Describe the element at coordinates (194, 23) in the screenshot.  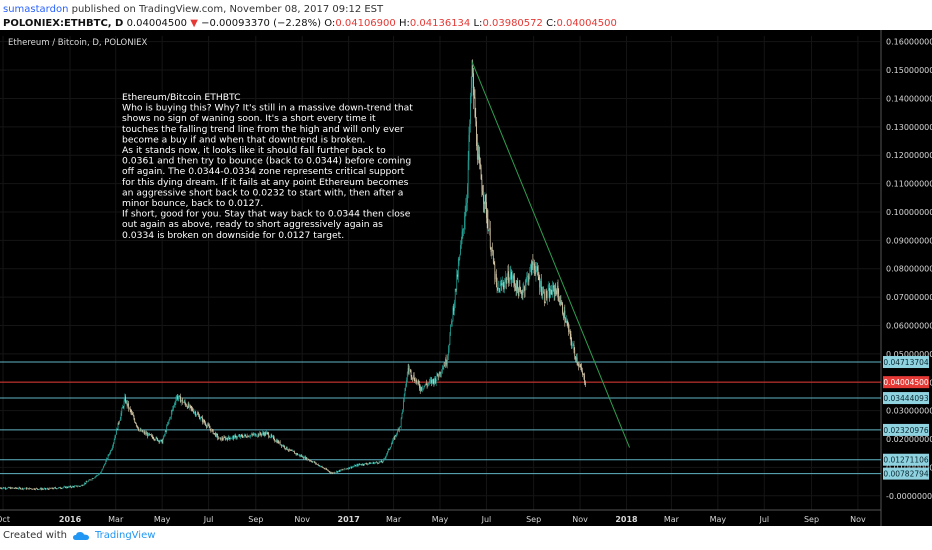
I see `down-arrow-icon: ▼` at that location.